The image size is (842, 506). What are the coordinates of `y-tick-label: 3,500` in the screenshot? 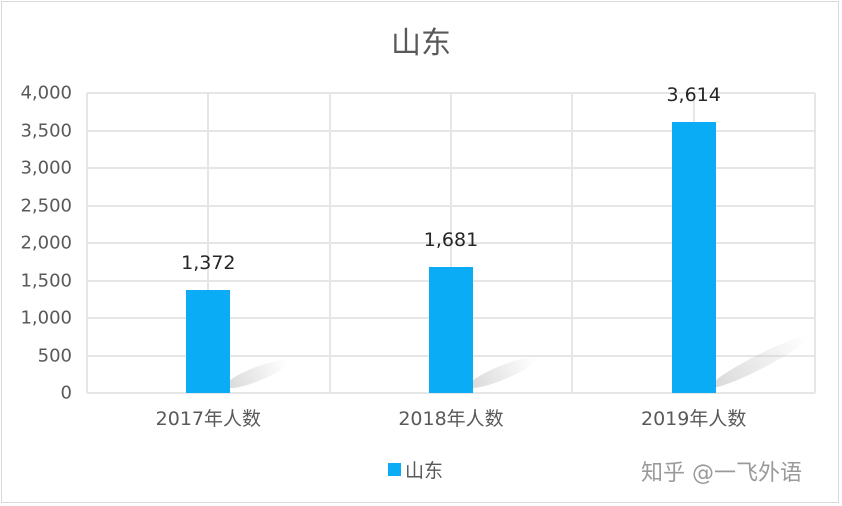 It's located at (46, 130).